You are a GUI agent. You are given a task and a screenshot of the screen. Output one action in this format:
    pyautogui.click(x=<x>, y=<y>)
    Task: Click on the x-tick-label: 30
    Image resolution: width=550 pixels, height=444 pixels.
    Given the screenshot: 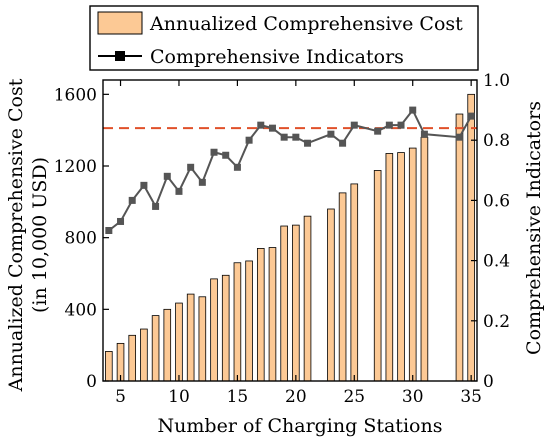 What is the action you would take?
    pyautogui.click(x=413, y=397)
    